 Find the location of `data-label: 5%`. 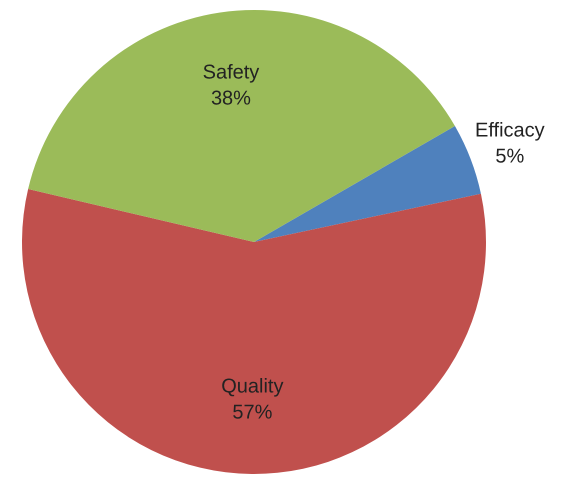

data-label: 5% is located at coordinates (509, 156).